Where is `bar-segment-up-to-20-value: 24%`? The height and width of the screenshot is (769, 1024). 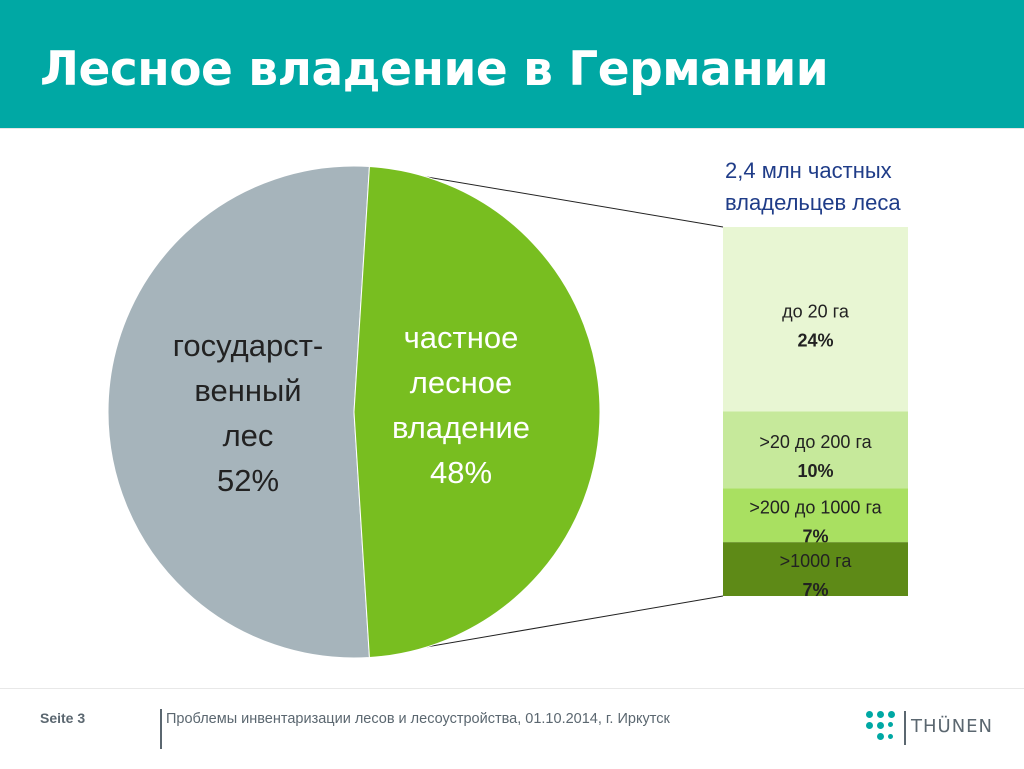 bar-segment-up-to-20-value: 24% is located at coordinates (815, 340).